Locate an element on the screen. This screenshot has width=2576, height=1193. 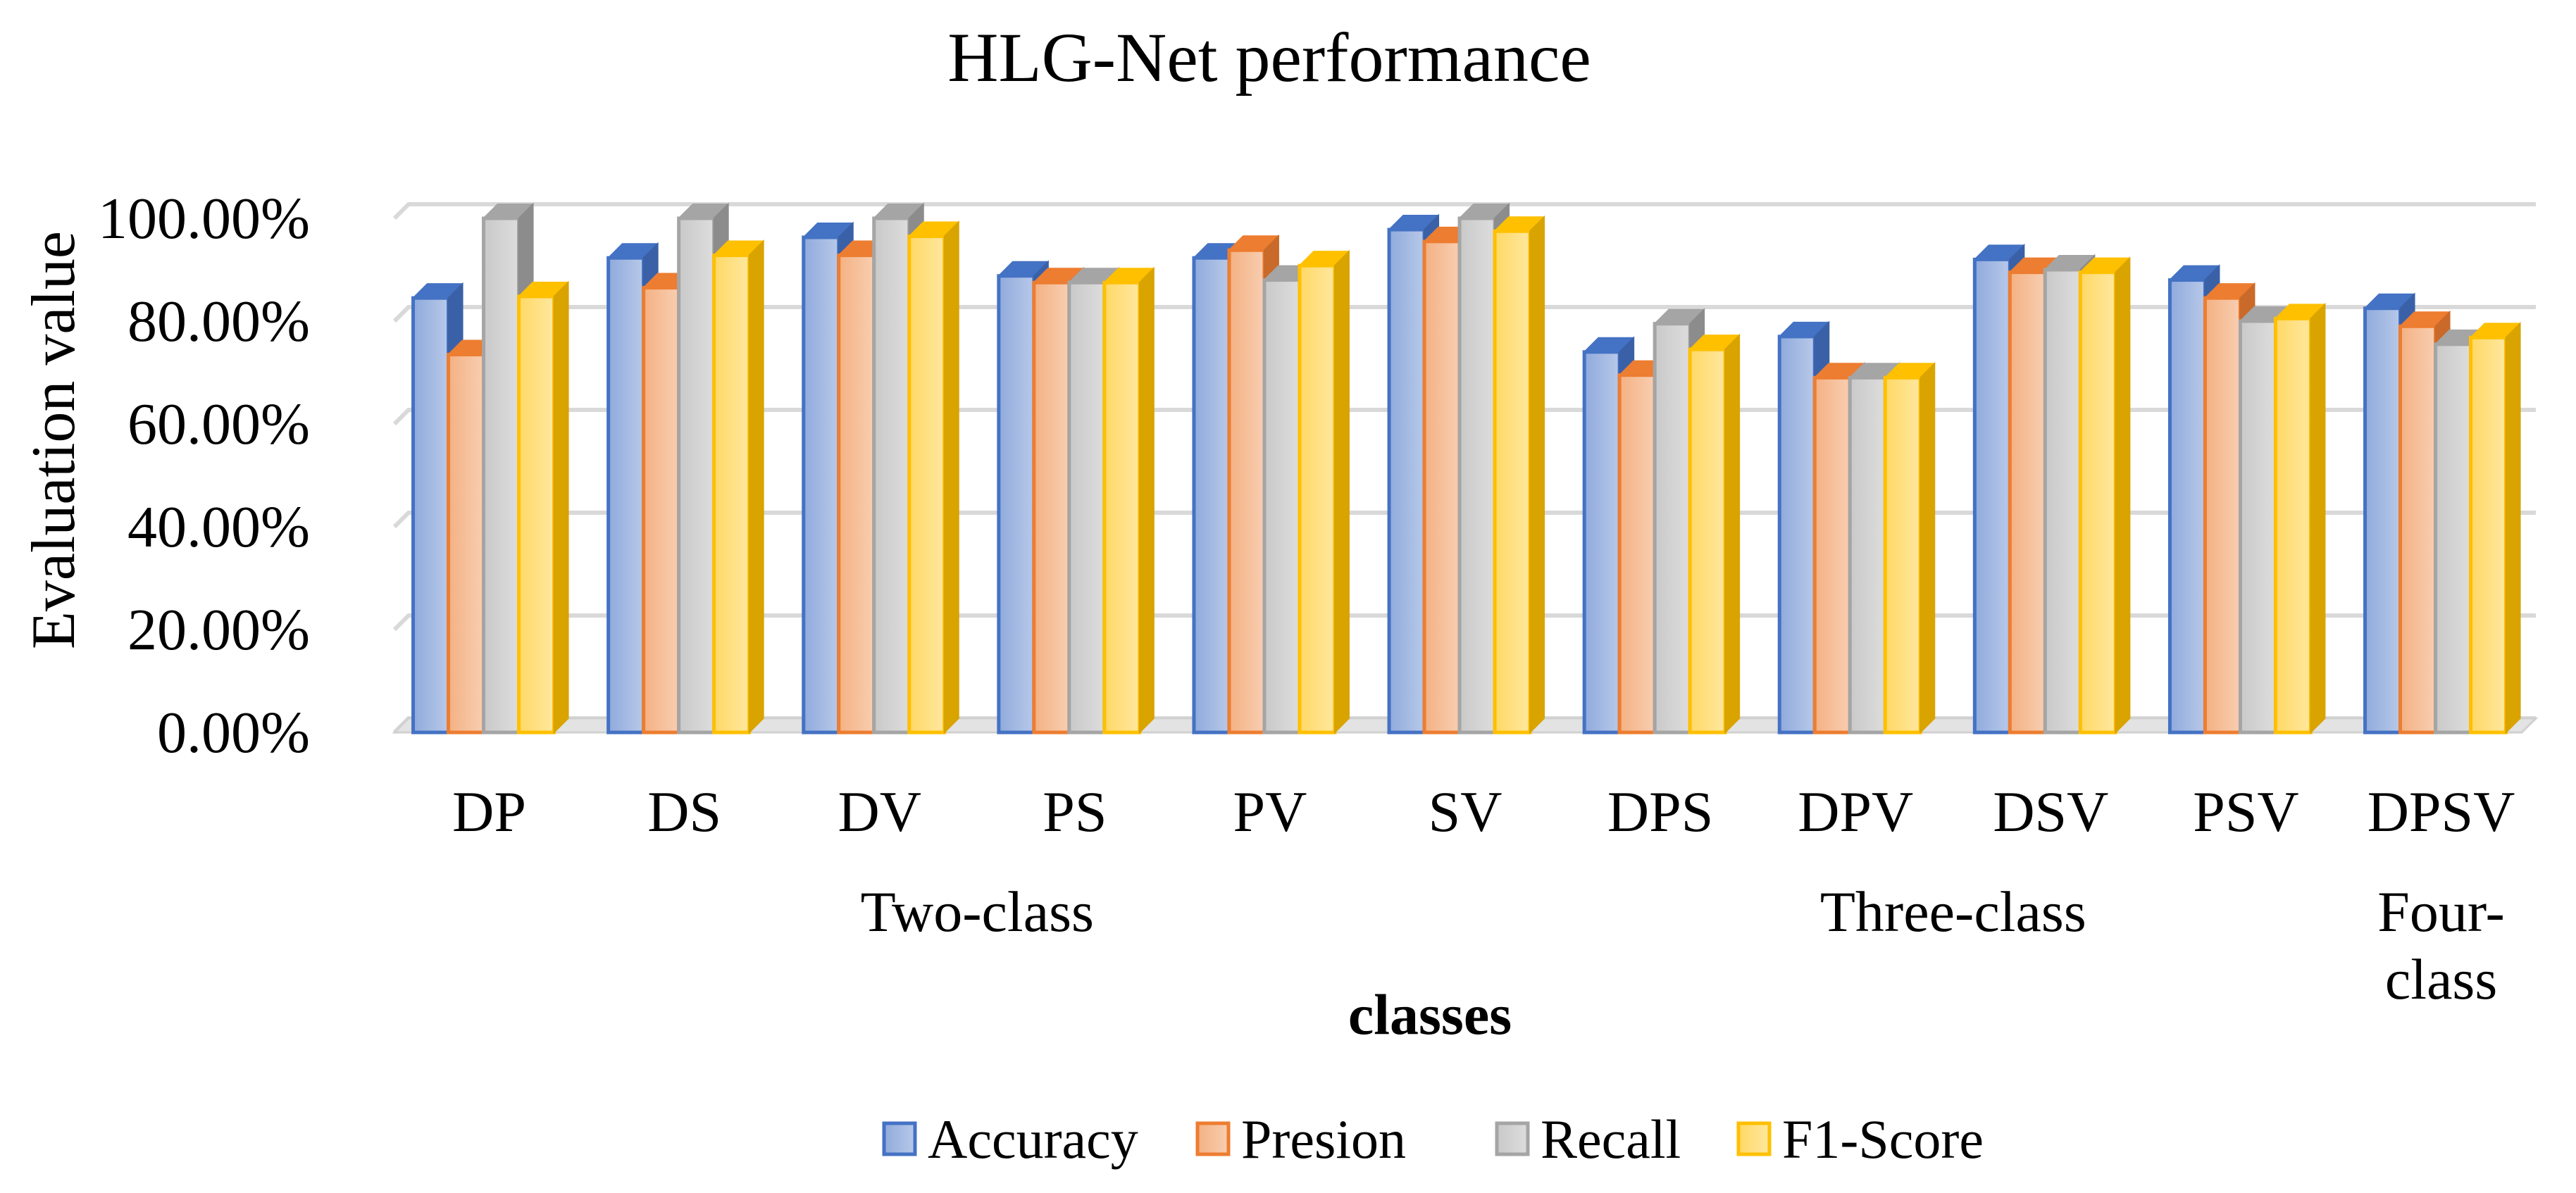
legend-item: Recall is located at coordinates (1588, 1139).